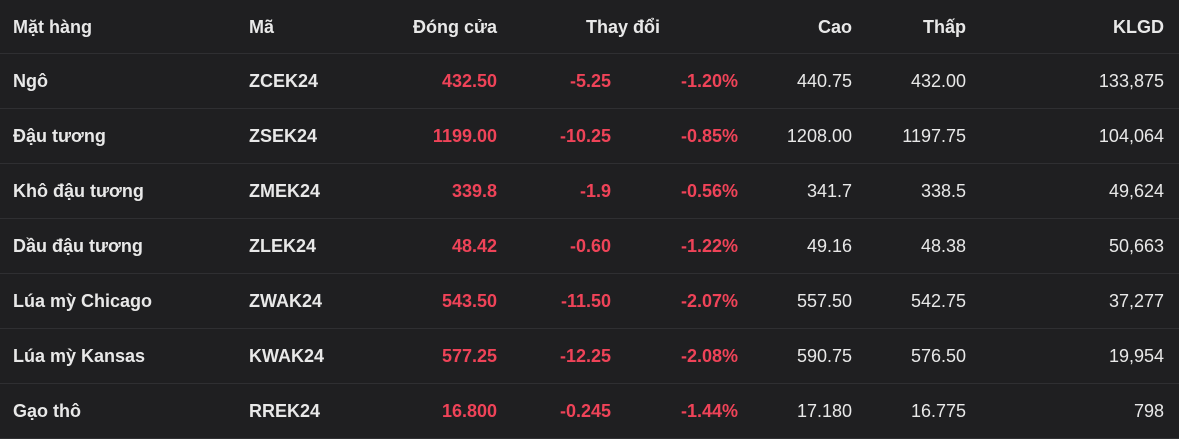  Describe the element at coordinates (944, 27) in the screenshot. I see `header-cell: Thấp` at that location.